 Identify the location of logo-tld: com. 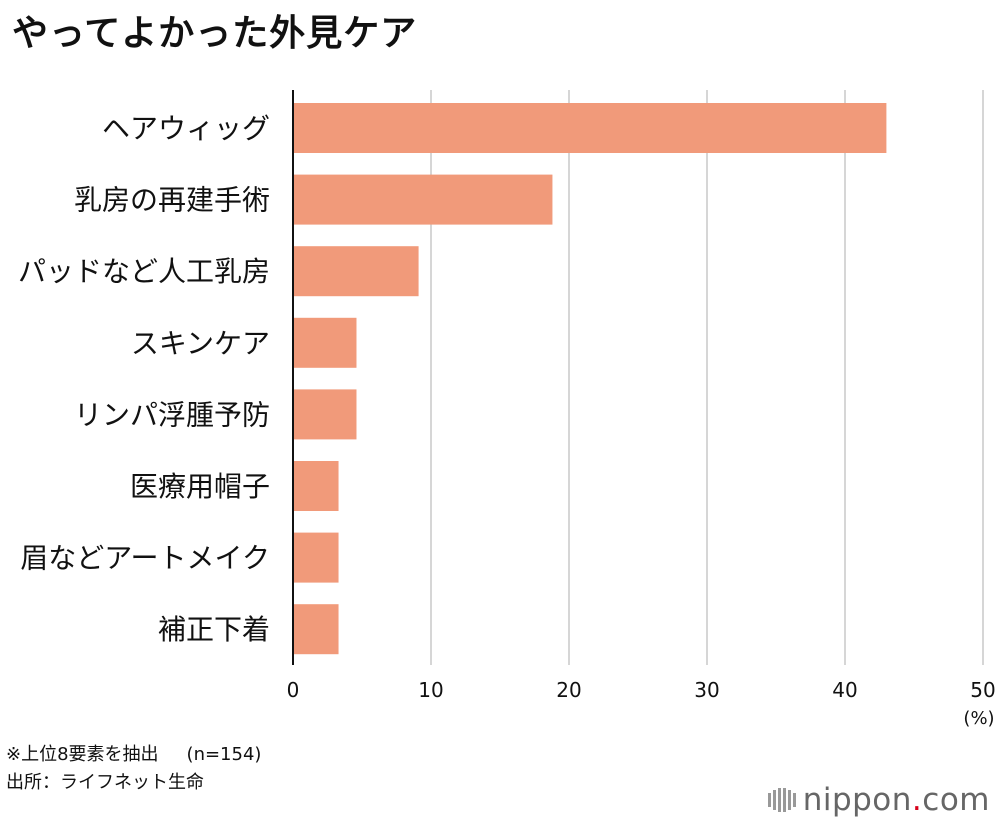
(956, 800).